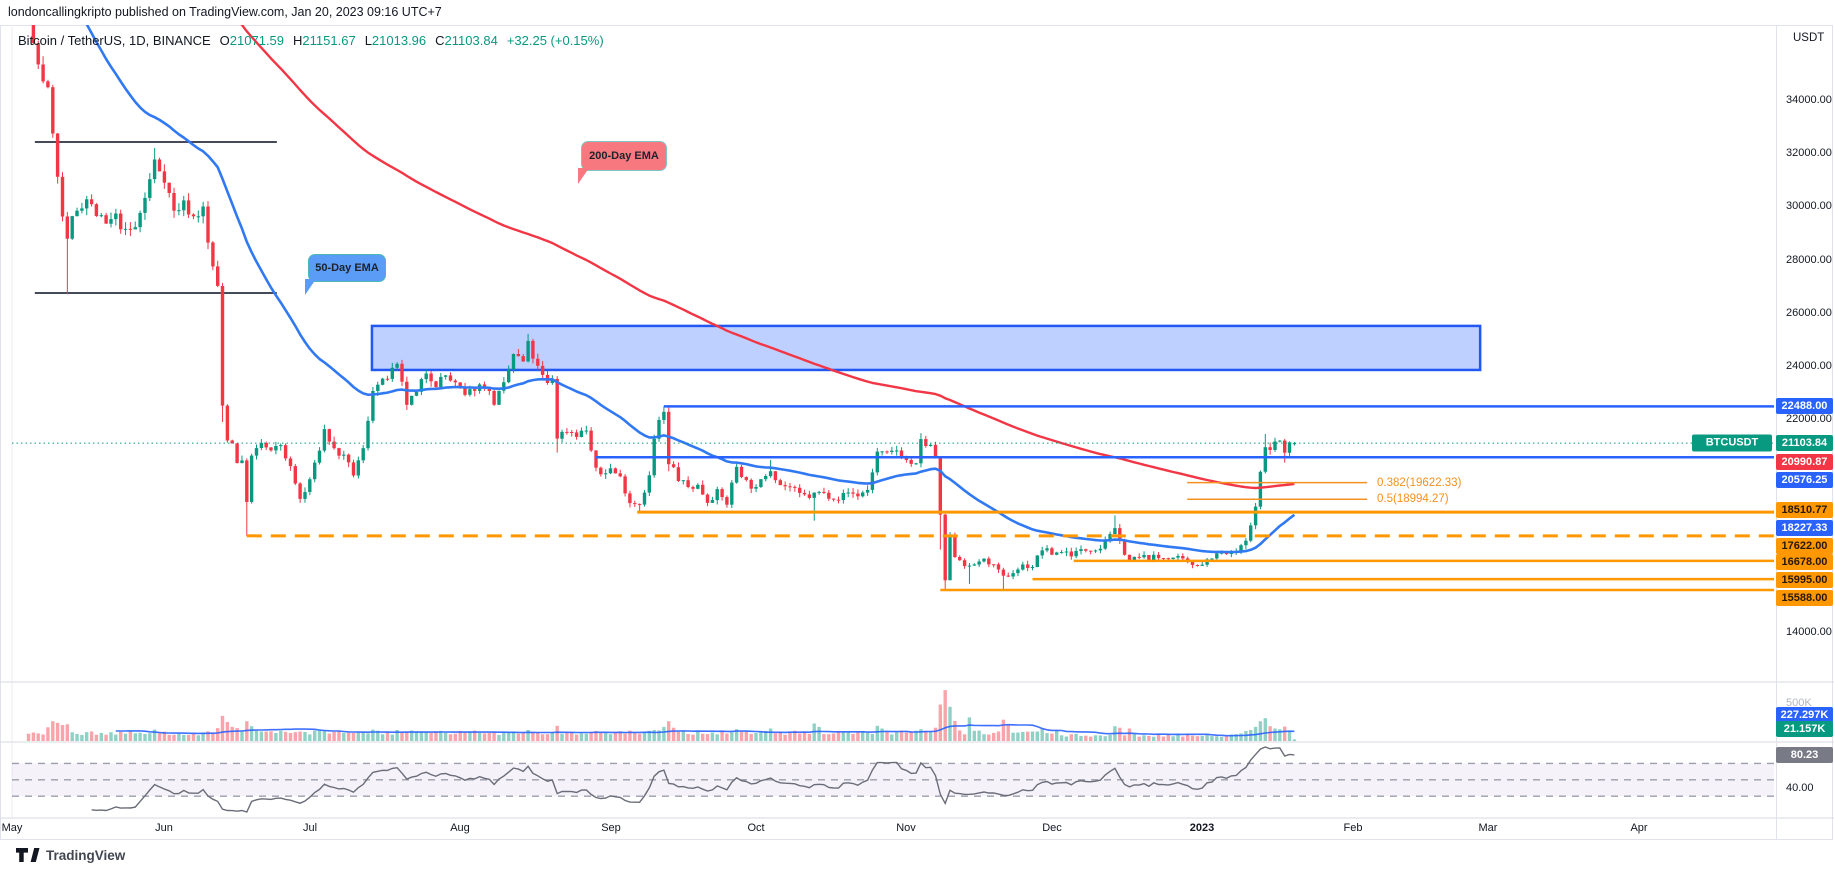  Describe the element at coordinates (164, 828) in the screenshot. I see `time-axis-month-label: Jun` at that location.